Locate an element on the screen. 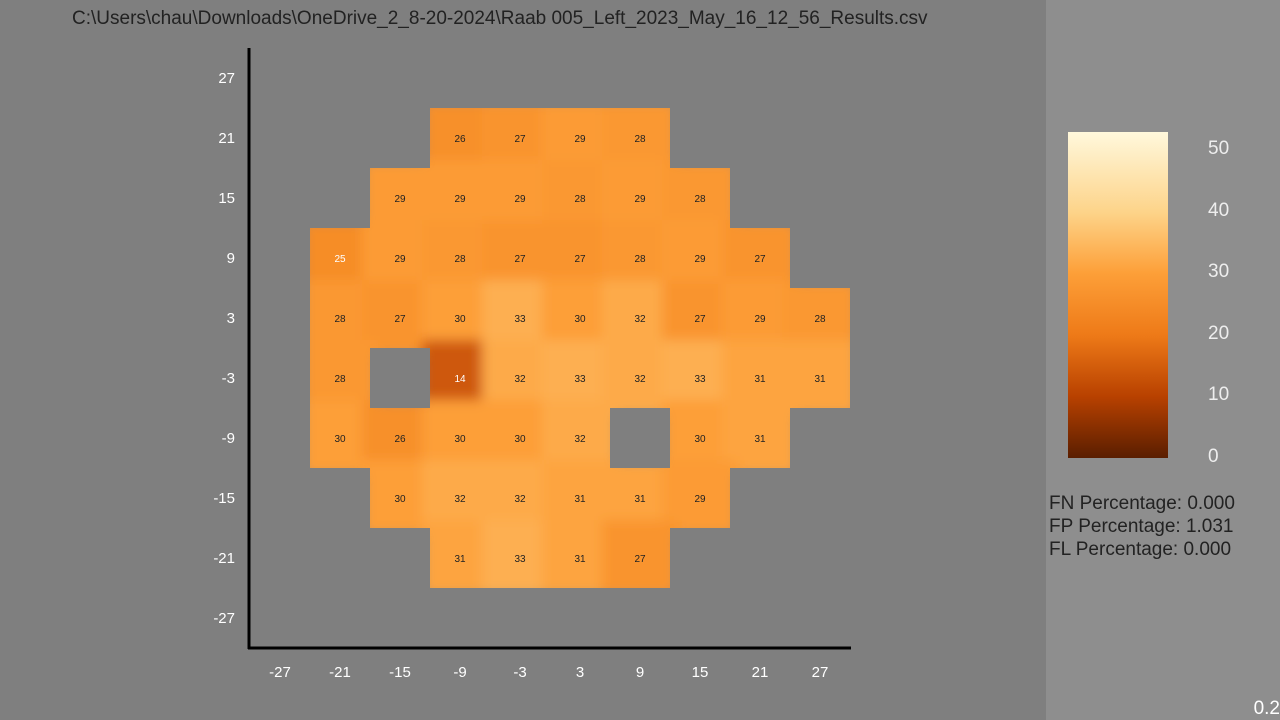 Image resolution: width=1280 pixels, height=720 pixels. y-tick-label: 27 is located at coordinates (226, 78).